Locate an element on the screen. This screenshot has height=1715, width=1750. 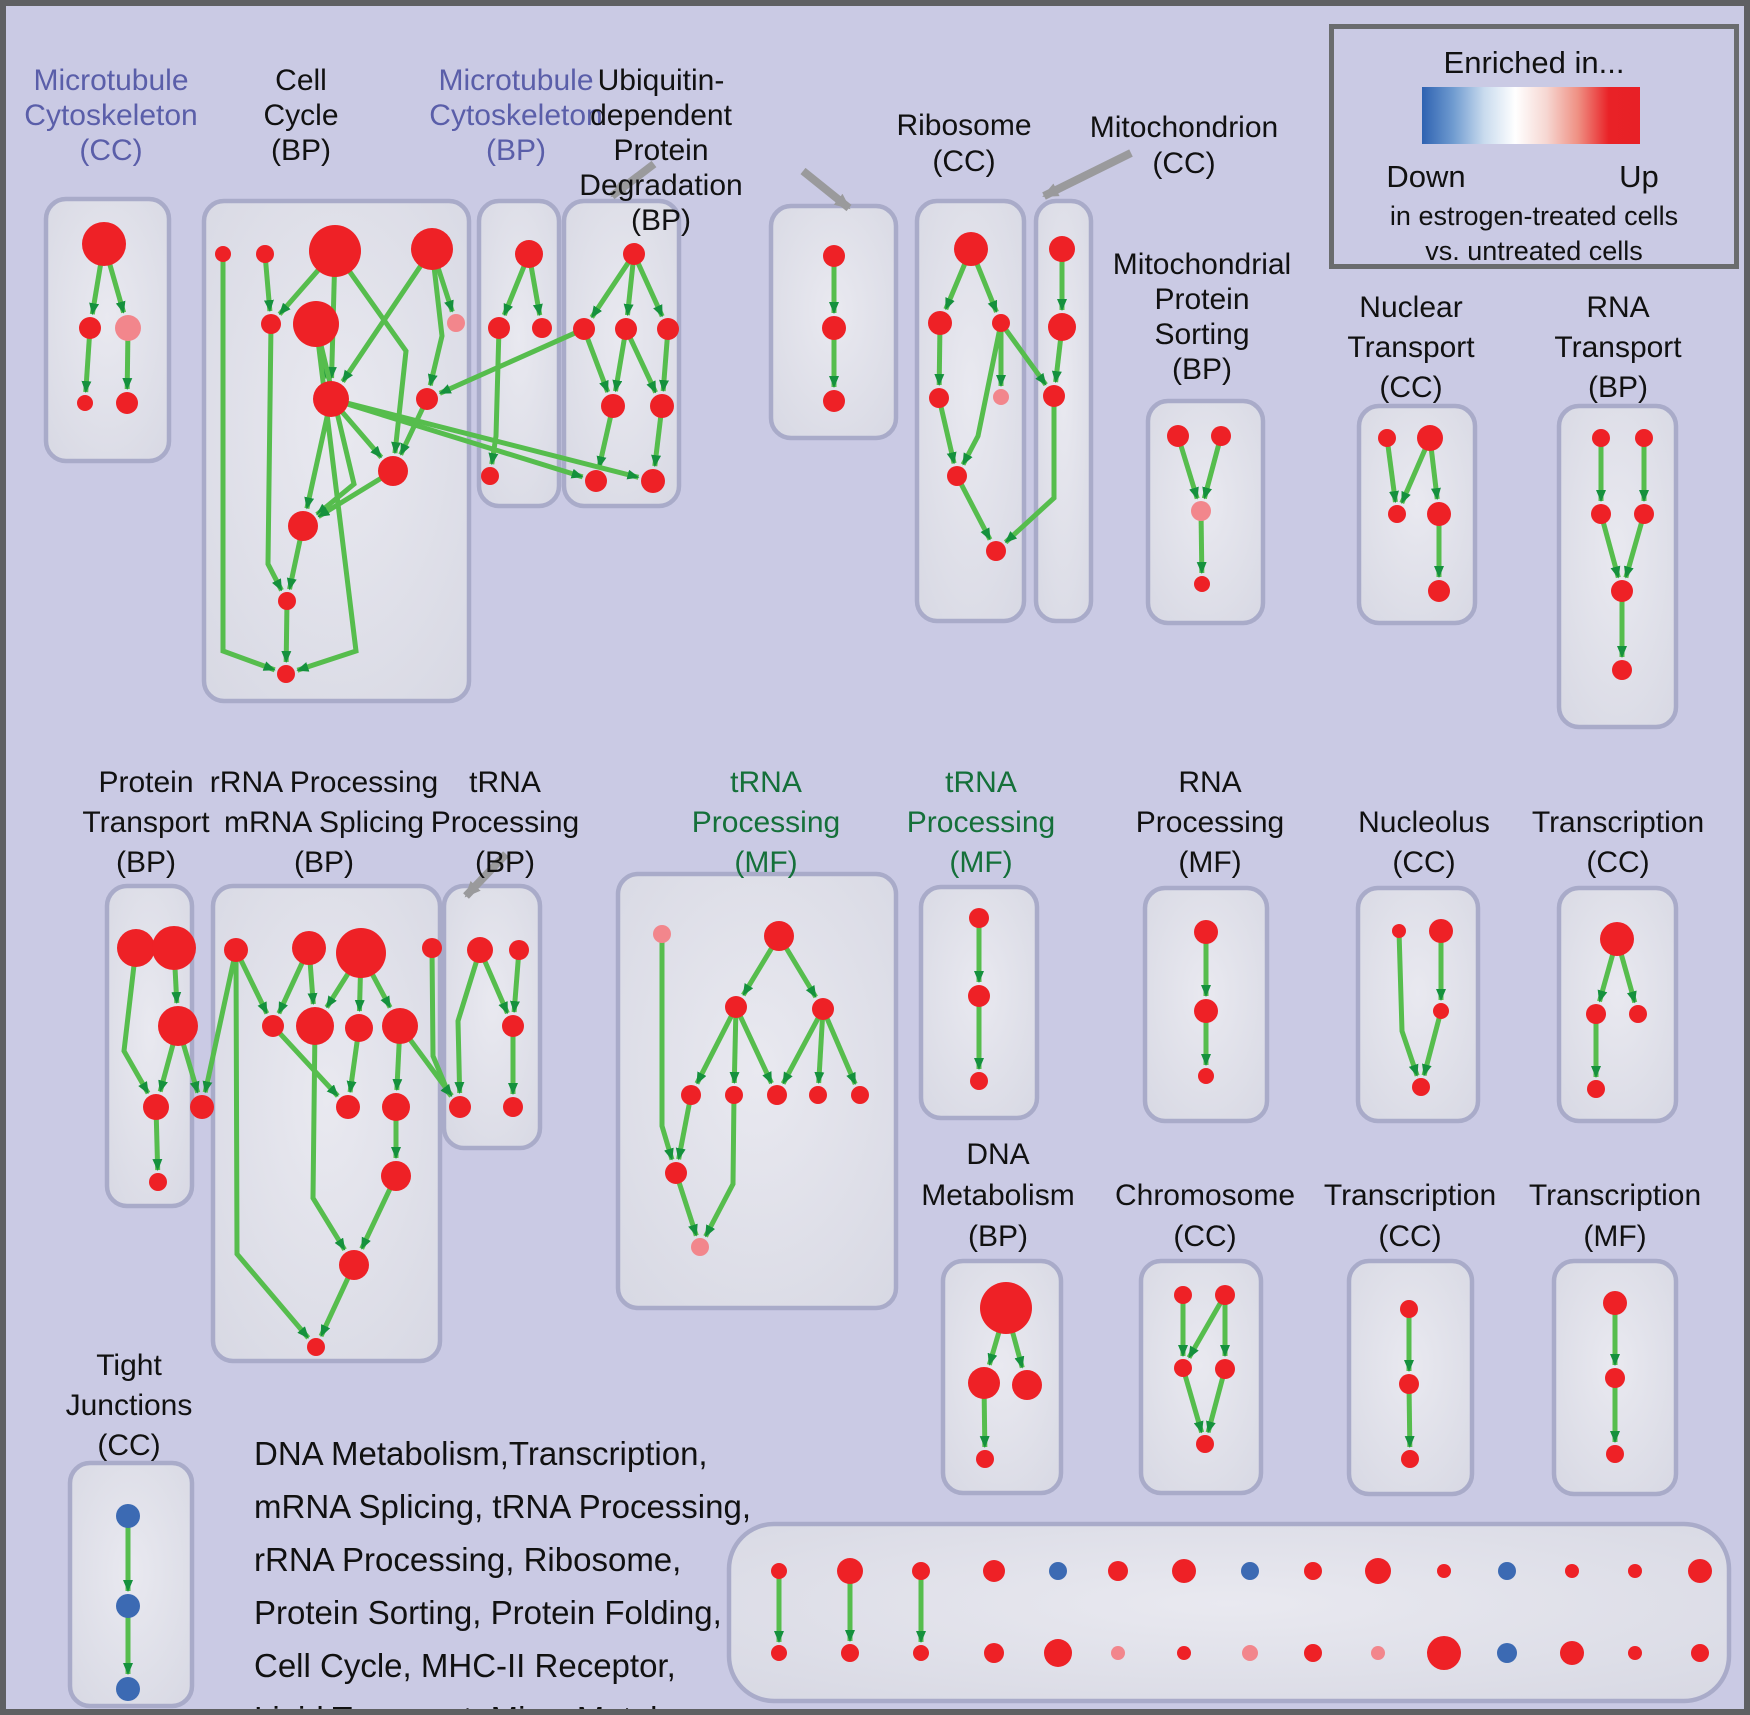
node-mt_bp-m4 is located at coordinates (490, 476).